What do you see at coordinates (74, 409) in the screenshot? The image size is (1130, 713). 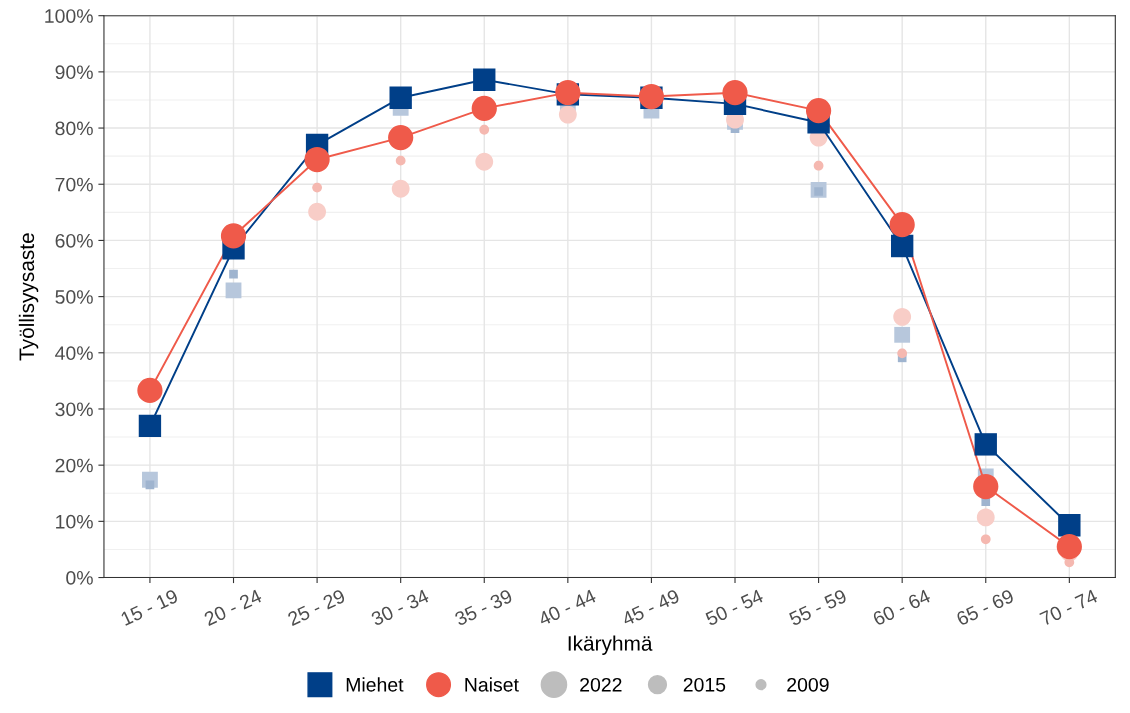 I see `y-tick-label: 30%` at bounding box center [74, 409].